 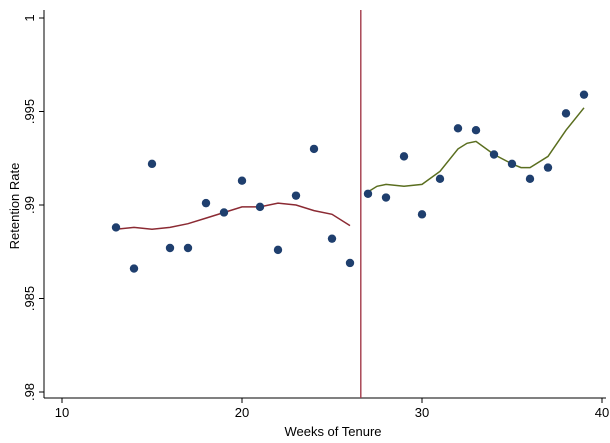 What do you see at coordinates (233, 216) in the screenshot?
I see `fit-line-before-cutoff` at bounding box center [233, 216].